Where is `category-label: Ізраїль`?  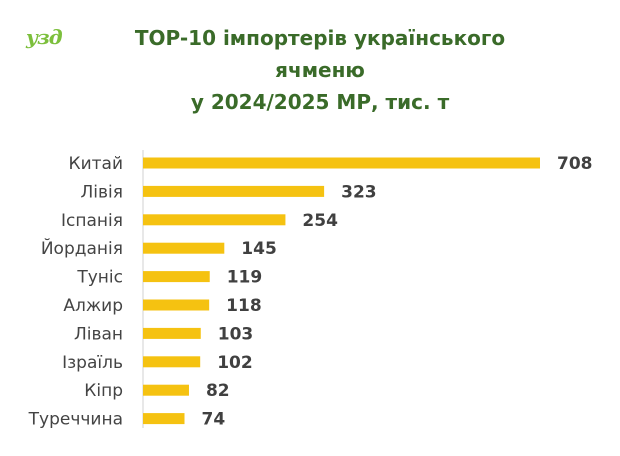
category-label: Ізраїль is located at coordinates (92, 363).